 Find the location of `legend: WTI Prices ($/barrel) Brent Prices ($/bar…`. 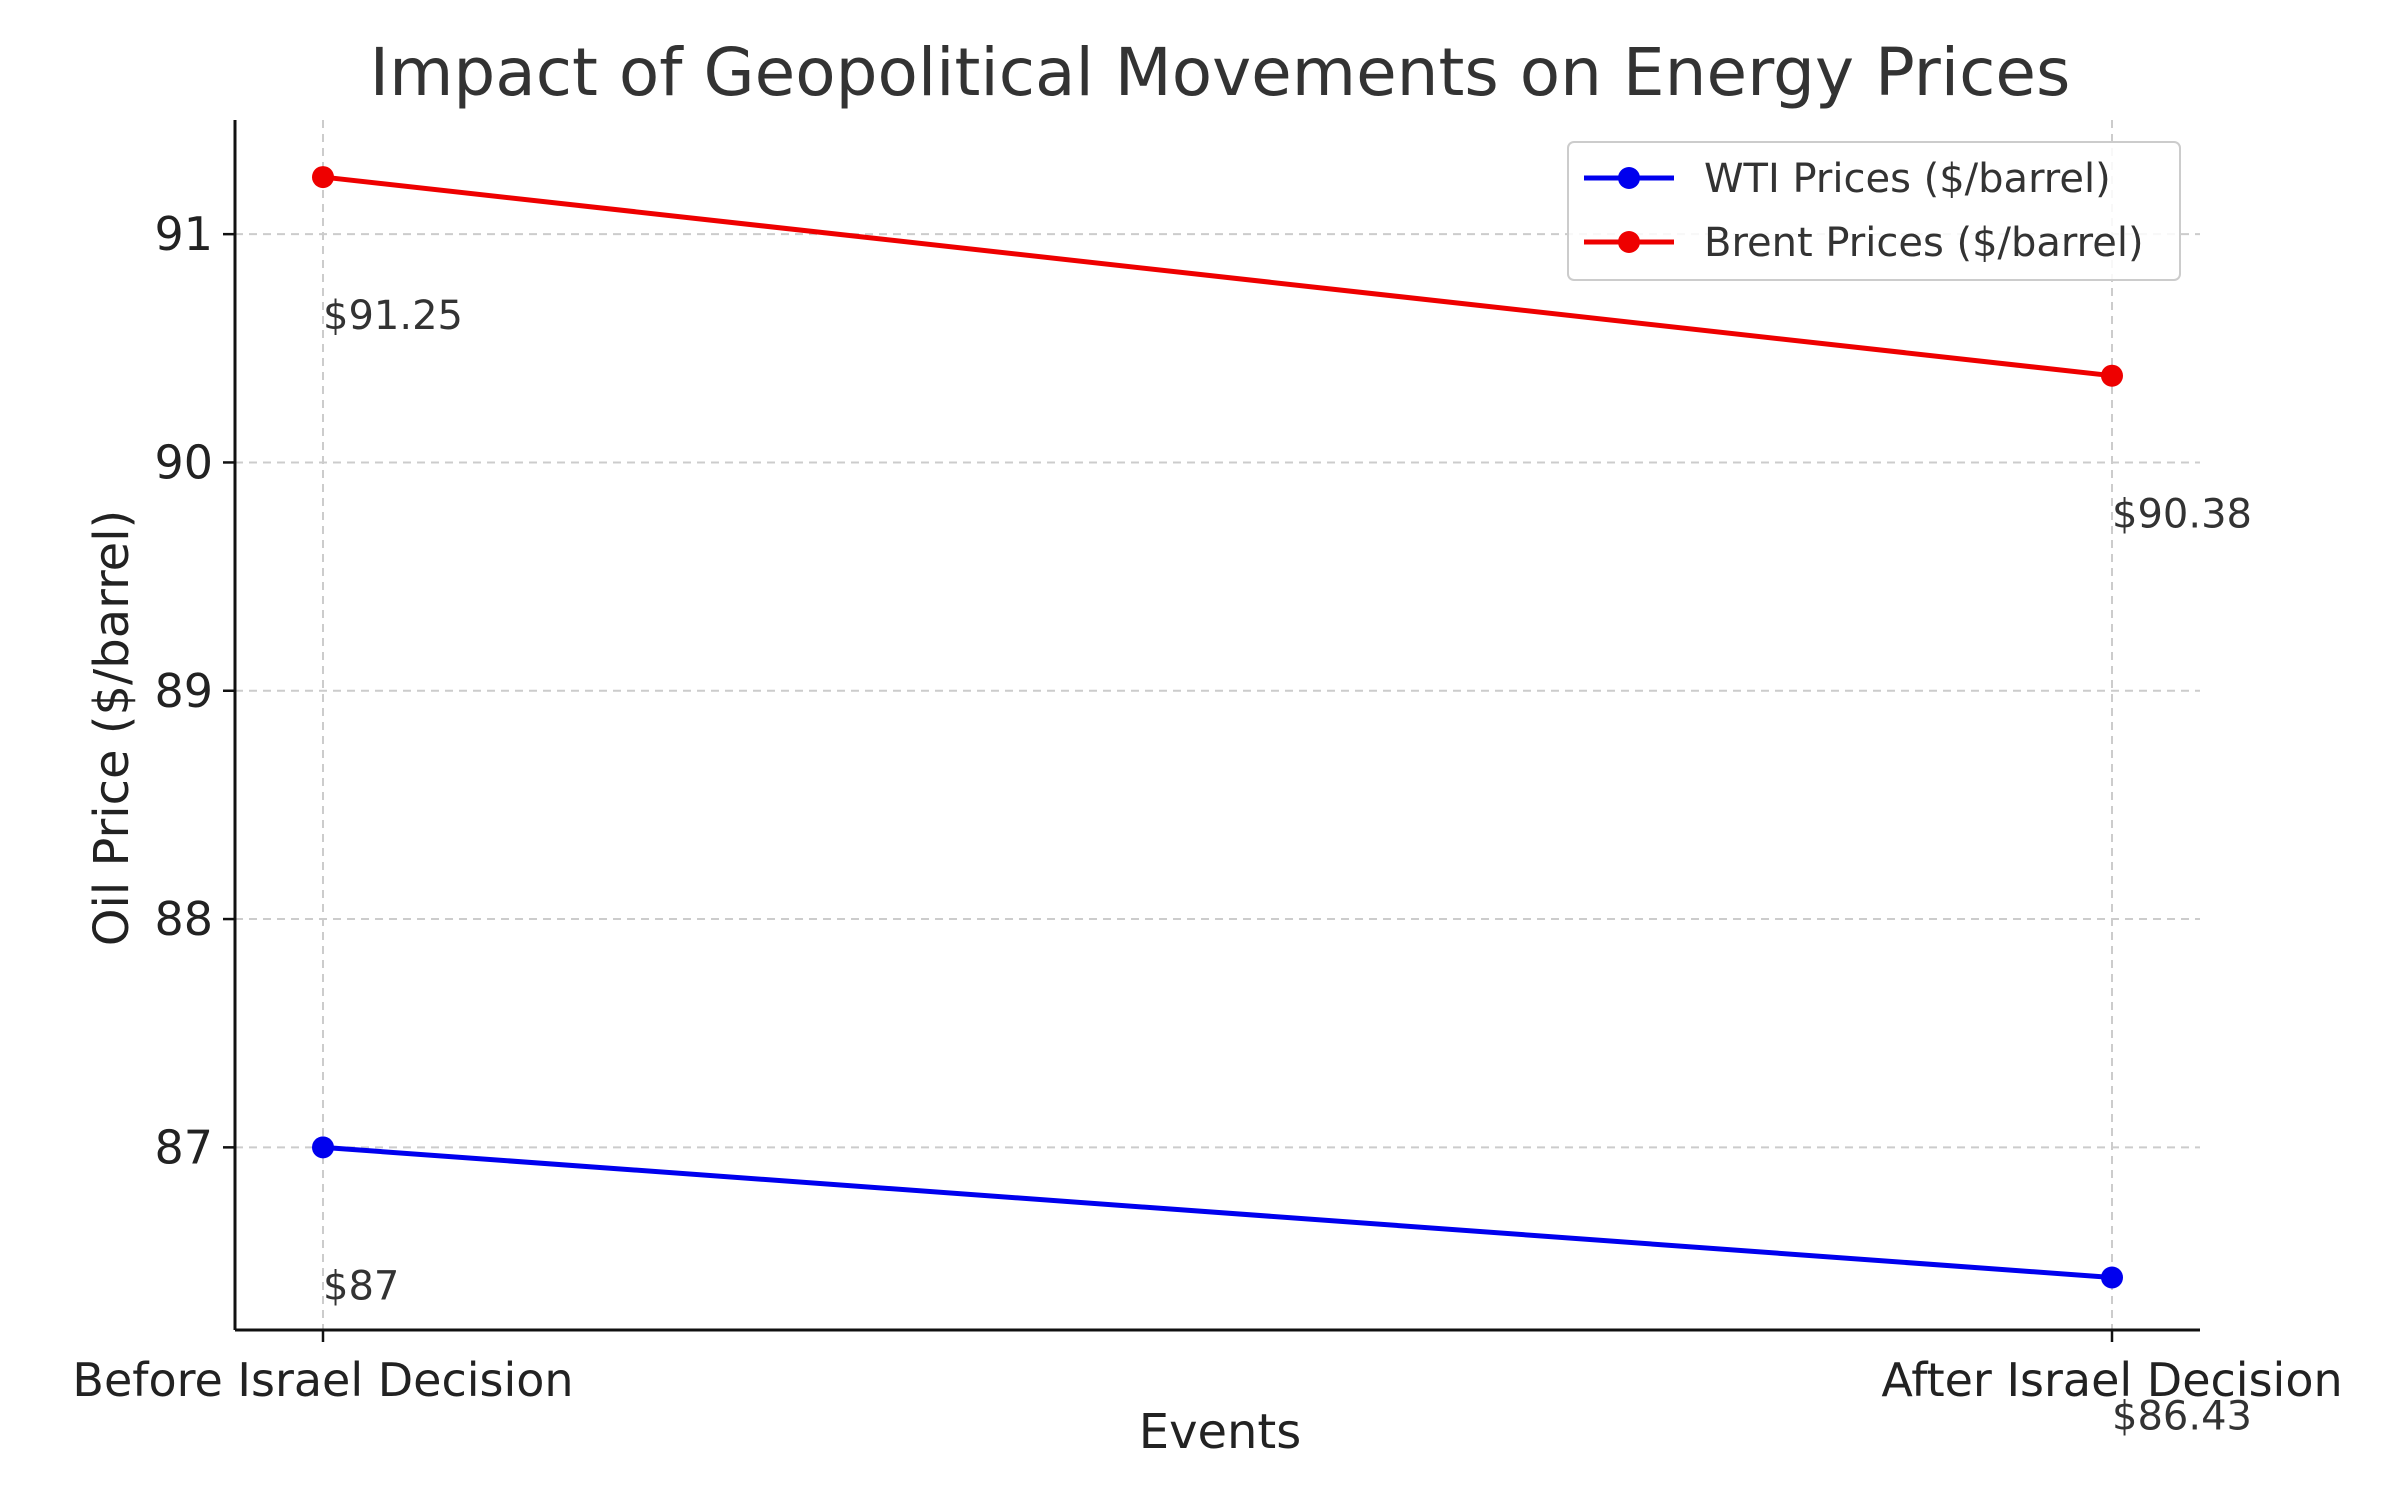

legend: WTI Prices ($/barrel) Brent Prices ($/bar… is located at coordinates (1874, 211).